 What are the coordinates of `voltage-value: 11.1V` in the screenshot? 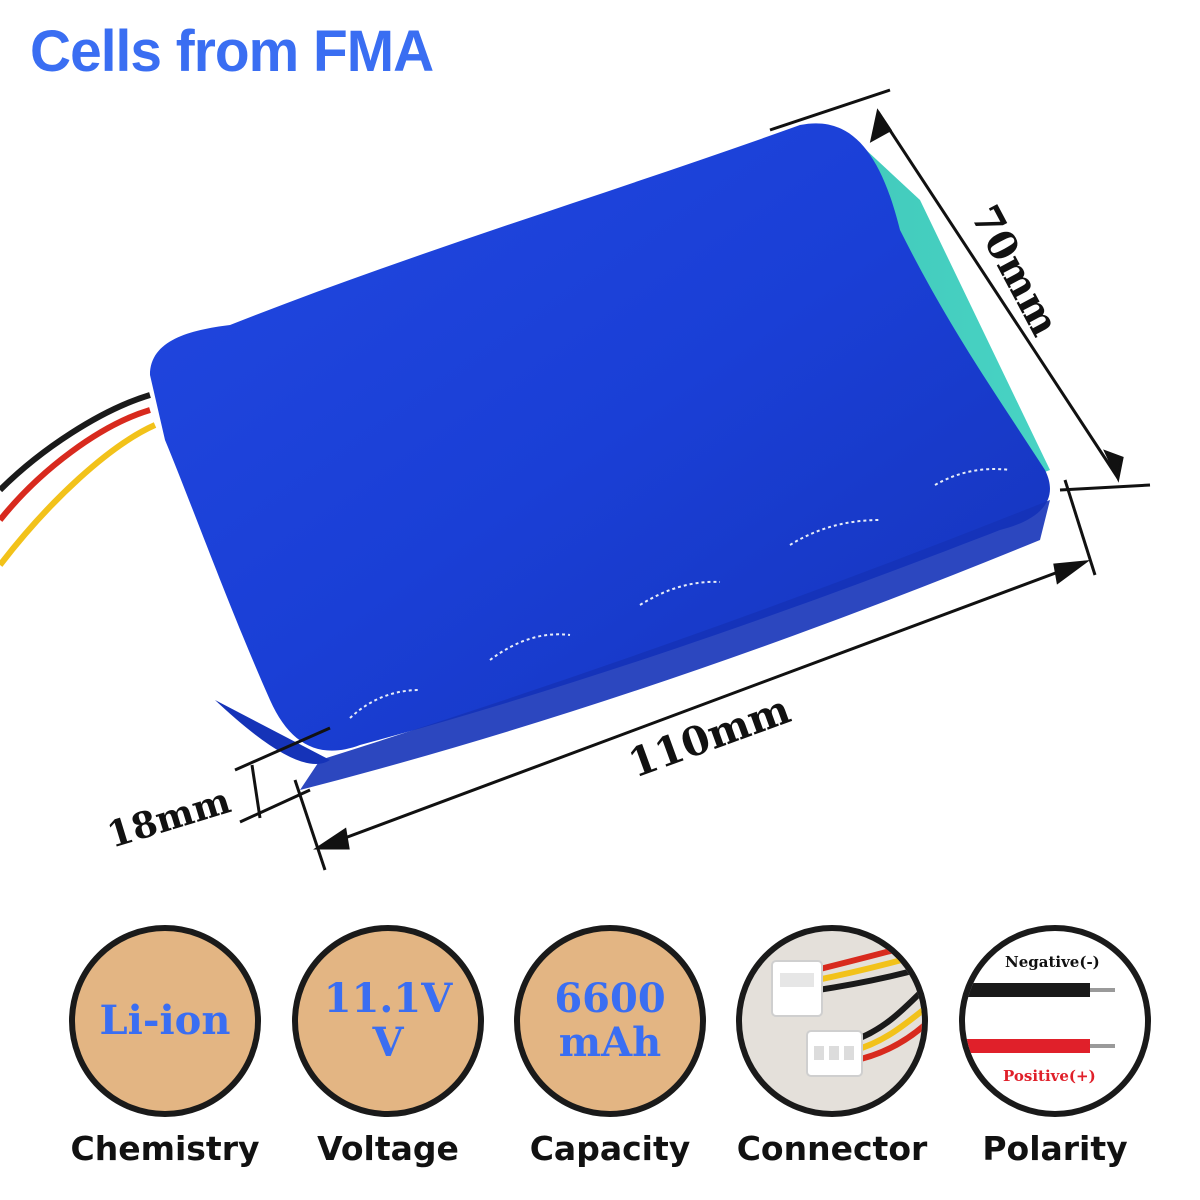 It's located at (388, 998).